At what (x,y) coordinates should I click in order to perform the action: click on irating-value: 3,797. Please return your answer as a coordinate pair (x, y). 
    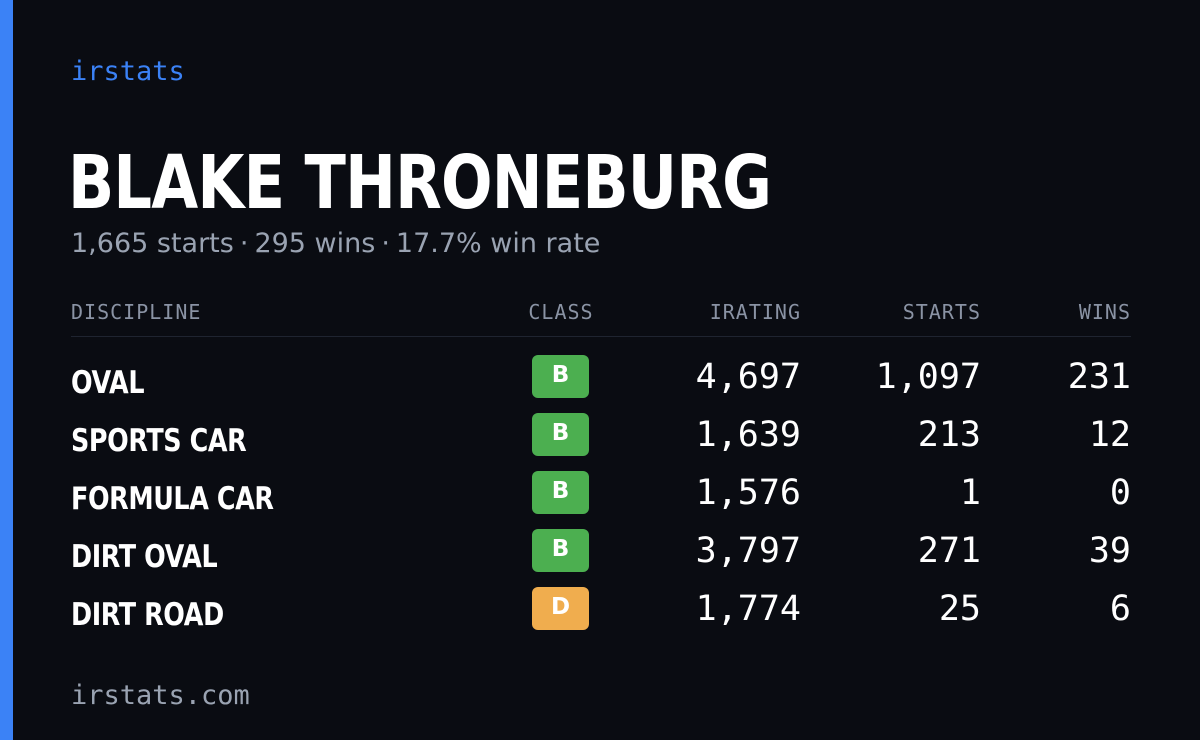
    Looking at the image, I should click on (748, 551).